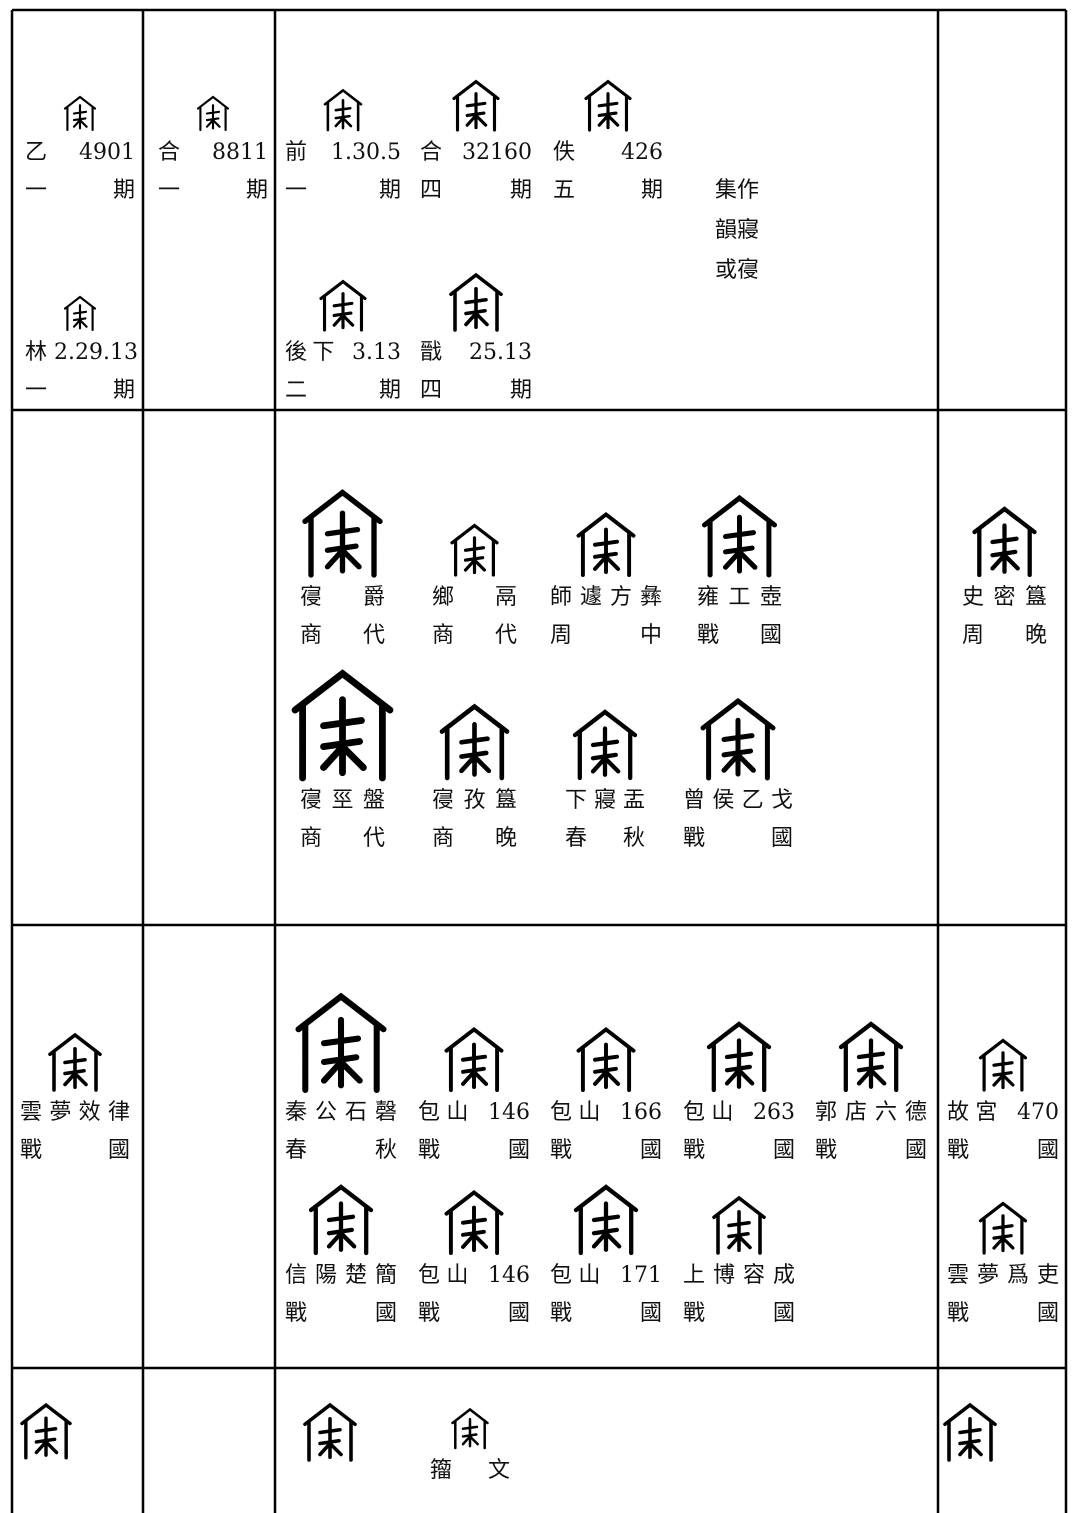 The image size is (1072, 1513). Describe the element at coordinates (739, 1112) in the screenshot. I see `entry-source: 包山 263` at that location.